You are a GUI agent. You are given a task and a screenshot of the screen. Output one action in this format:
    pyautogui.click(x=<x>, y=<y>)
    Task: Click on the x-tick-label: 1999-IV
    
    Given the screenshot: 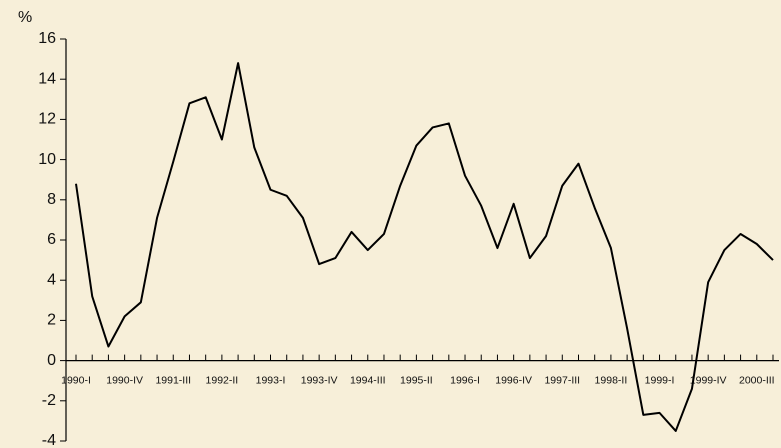 What is the action you would take?
    pyautogui.click(x=708, y=380)
    